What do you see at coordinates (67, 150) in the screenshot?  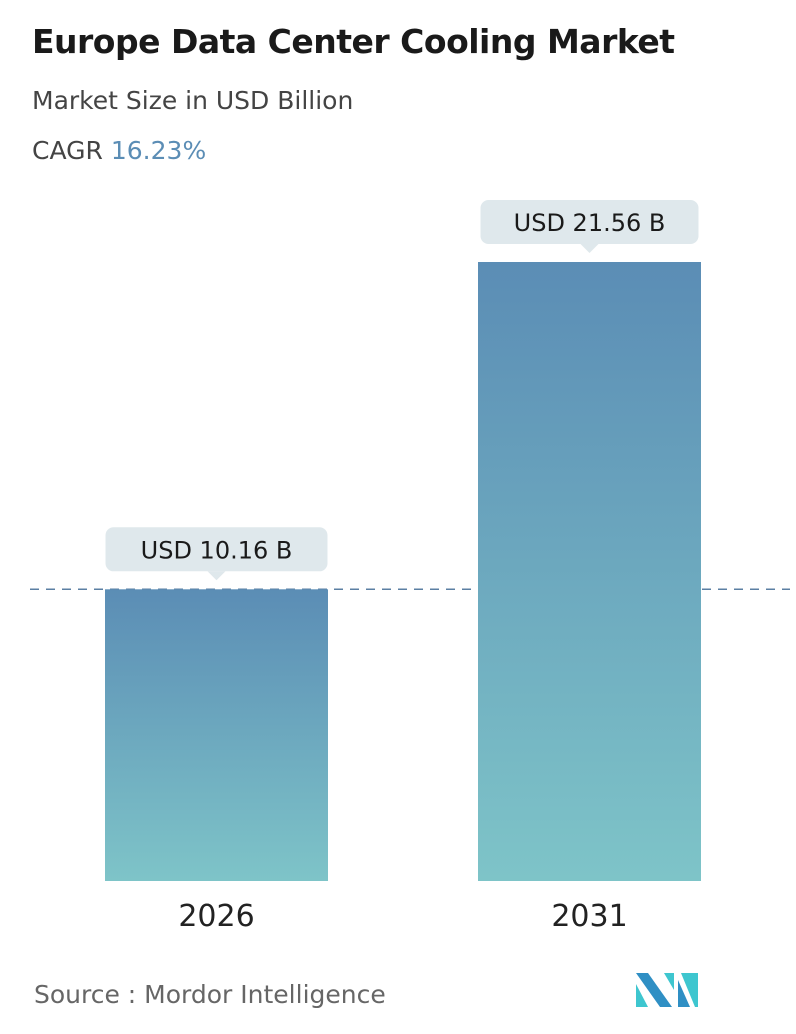 I see `cagr-label: CAGR` at bounding box center [67, 150].